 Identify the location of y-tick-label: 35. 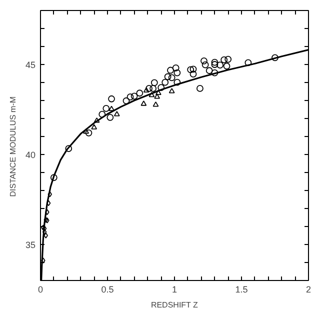
(30, 245).